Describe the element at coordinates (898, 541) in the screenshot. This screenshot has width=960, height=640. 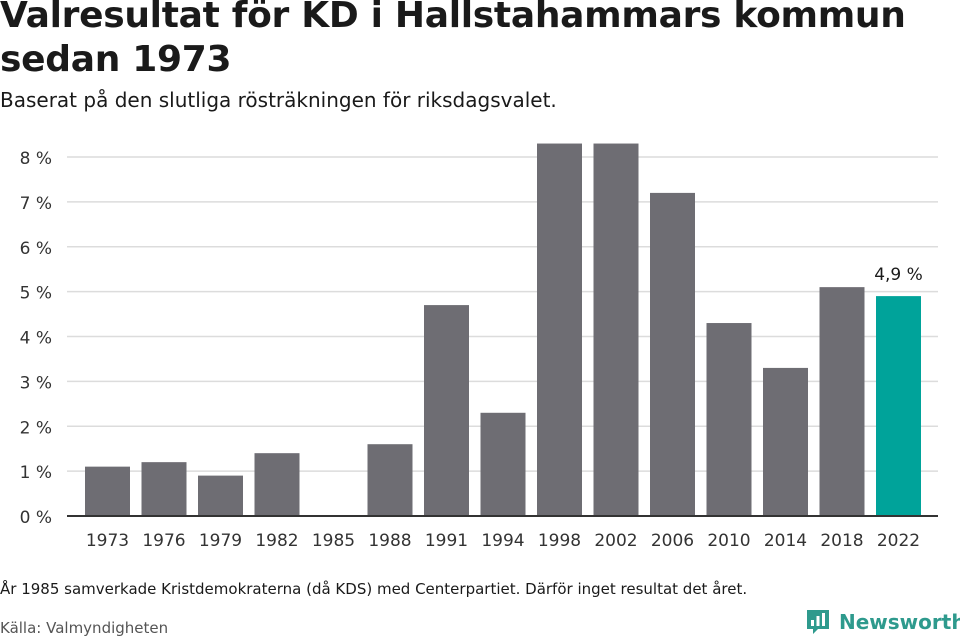
I see `x-tick-label: 2022` at that location.